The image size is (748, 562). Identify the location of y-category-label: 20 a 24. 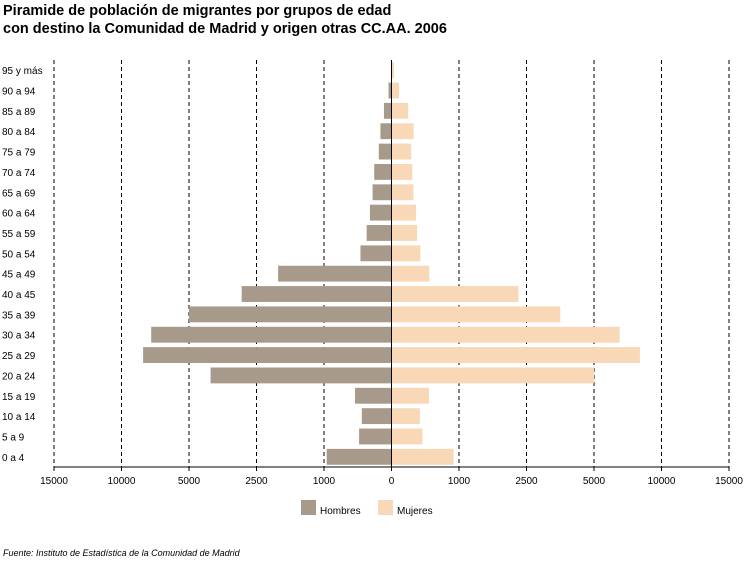
(19, 376).